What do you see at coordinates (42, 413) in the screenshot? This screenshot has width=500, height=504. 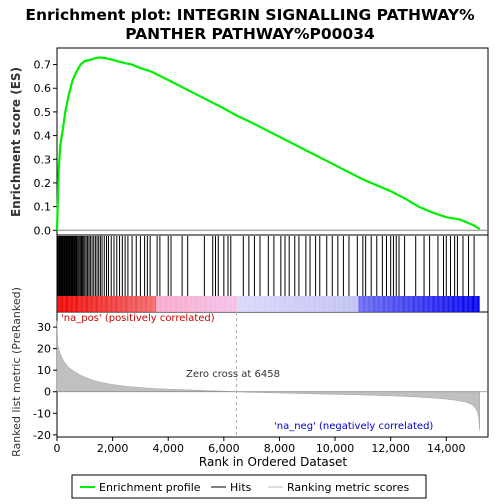 I see `metric-tick-label: -10` at bounding box center [42, 413].